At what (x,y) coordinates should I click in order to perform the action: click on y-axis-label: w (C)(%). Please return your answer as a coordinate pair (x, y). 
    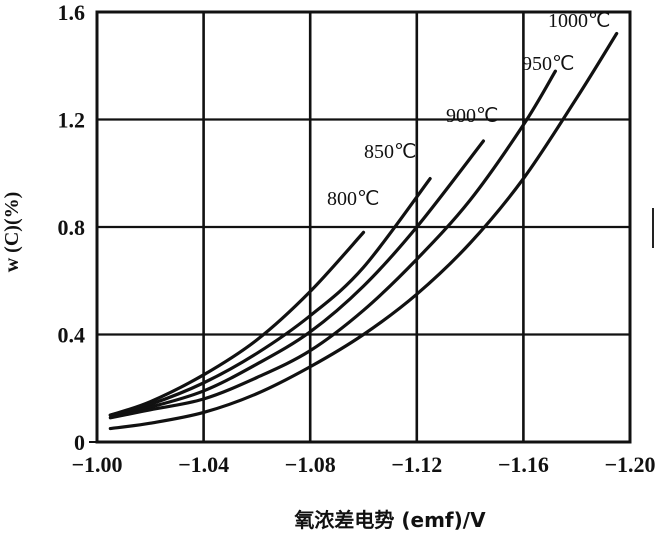
    Looking at the image, I should click on (12, 232).